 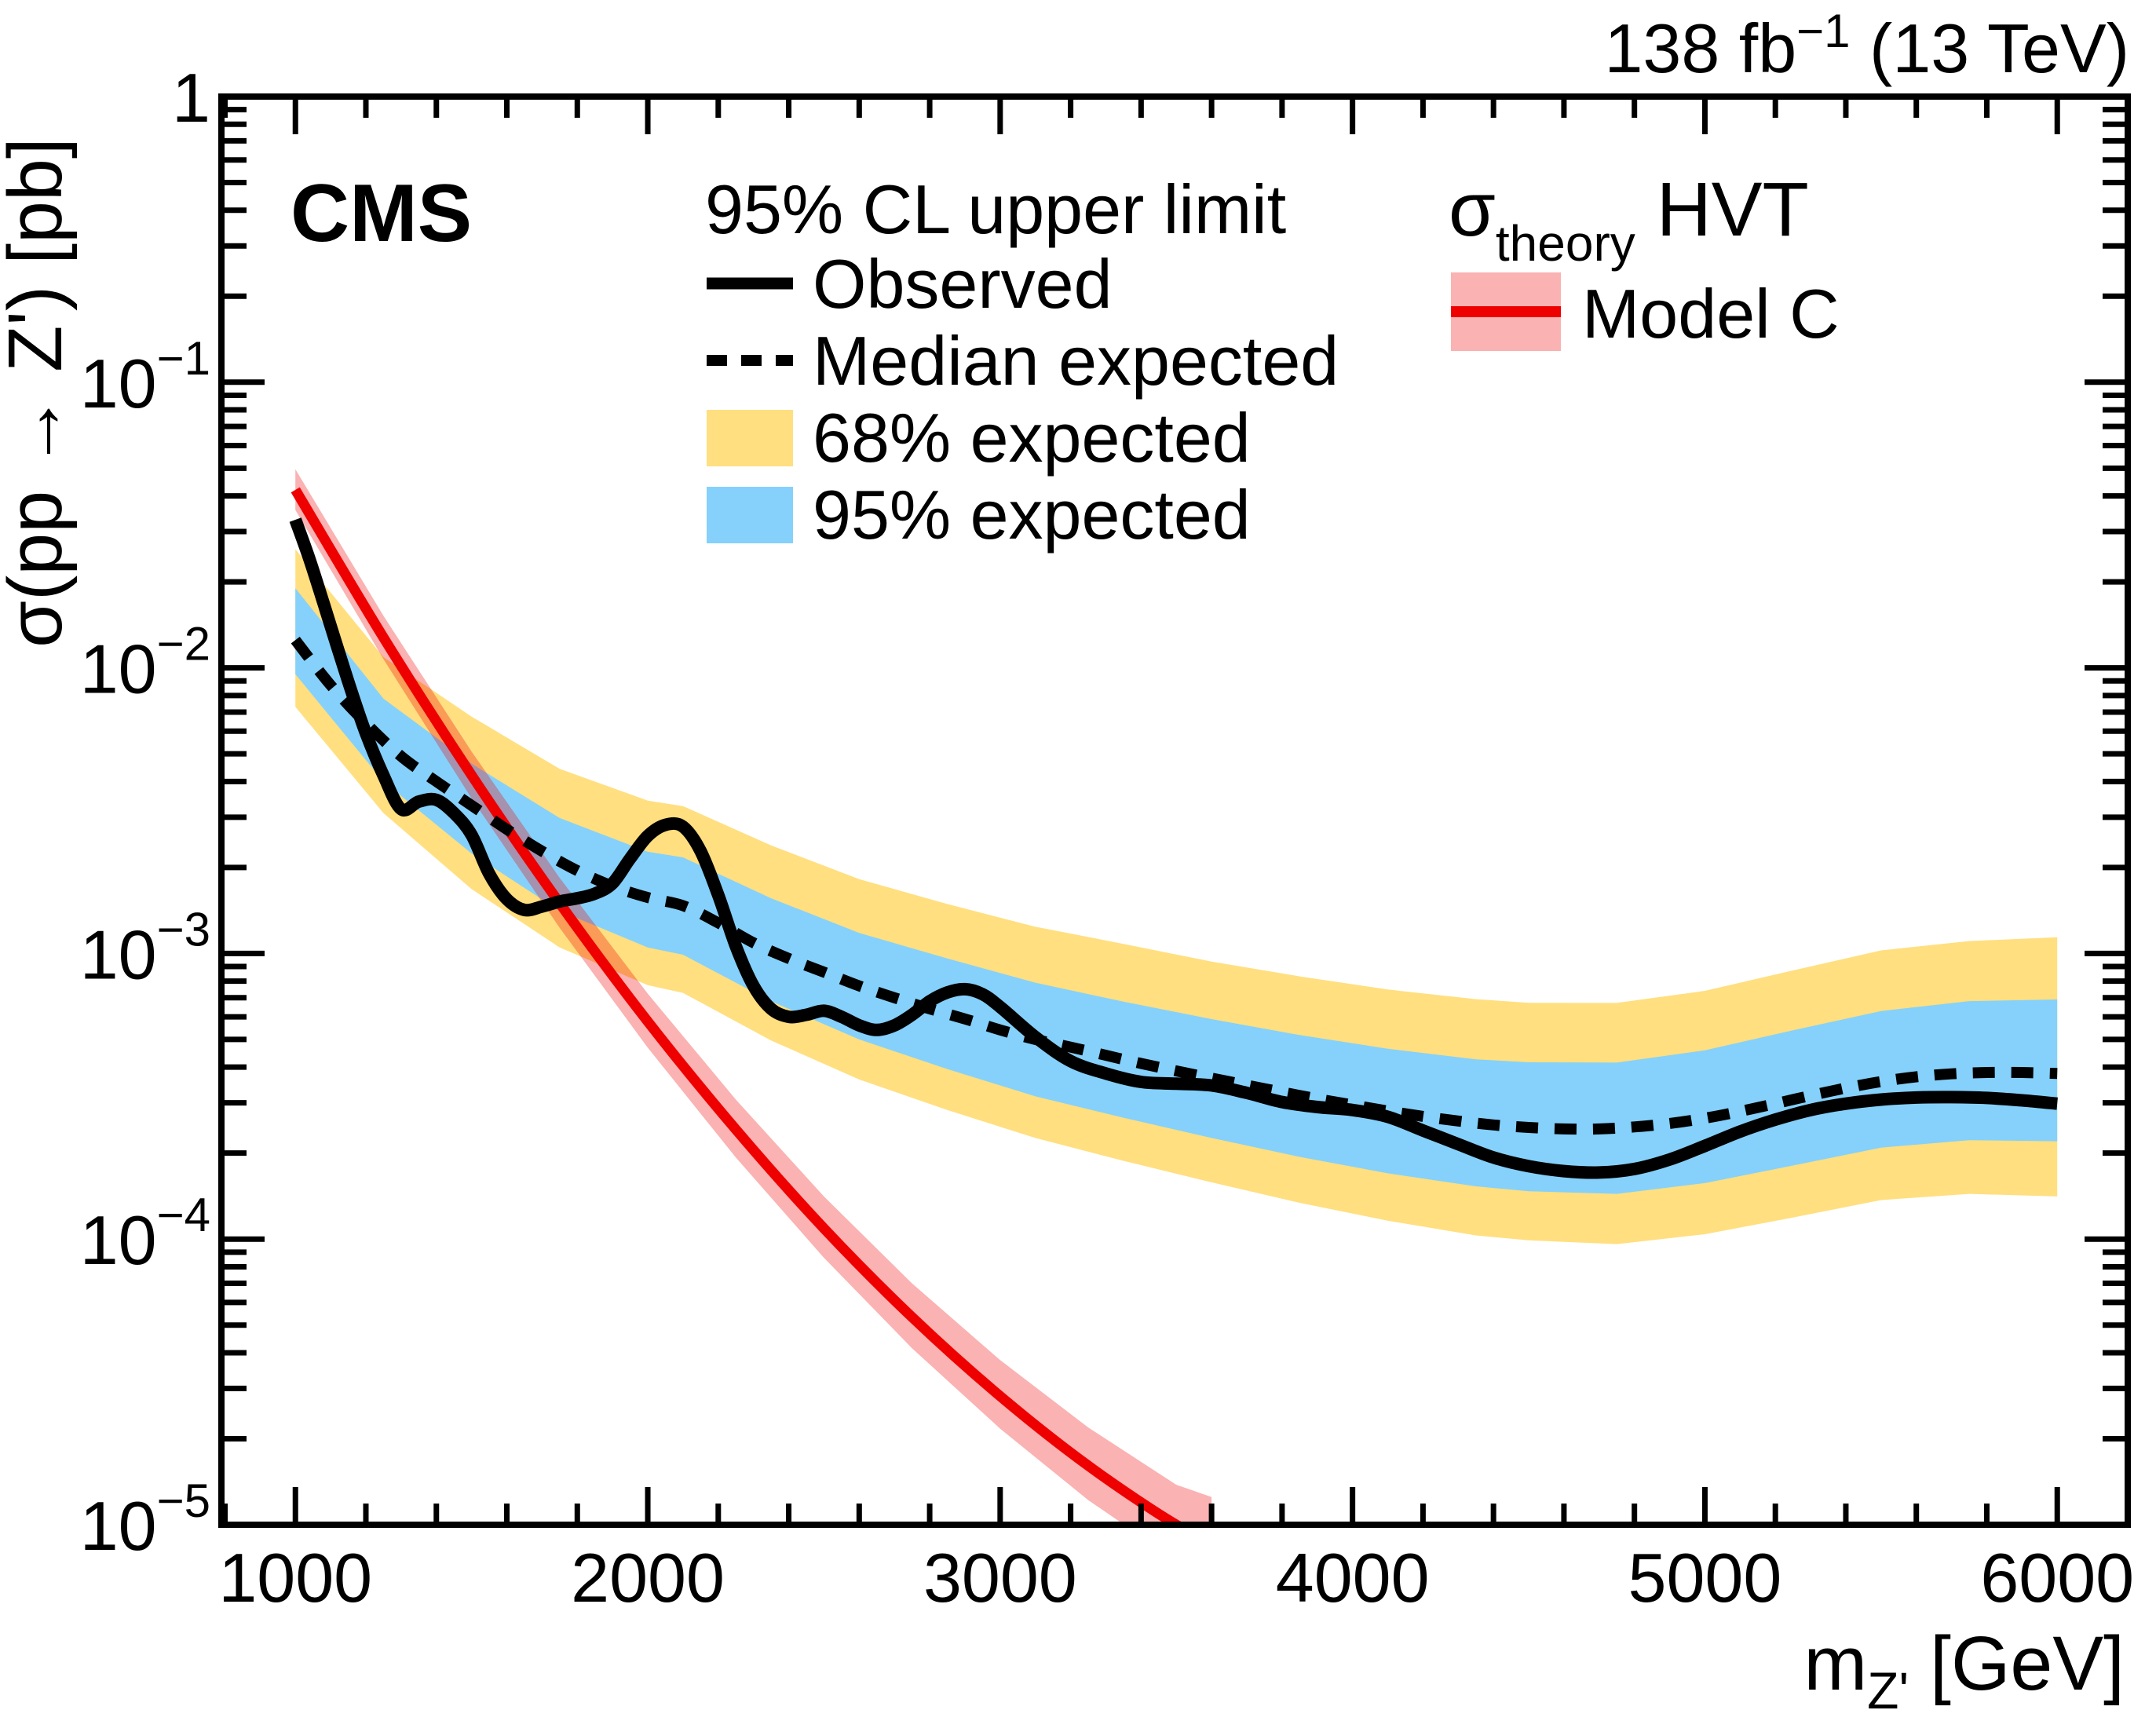 I want to click on x-tick-label: 6000, so click(x=2057, y=1578).